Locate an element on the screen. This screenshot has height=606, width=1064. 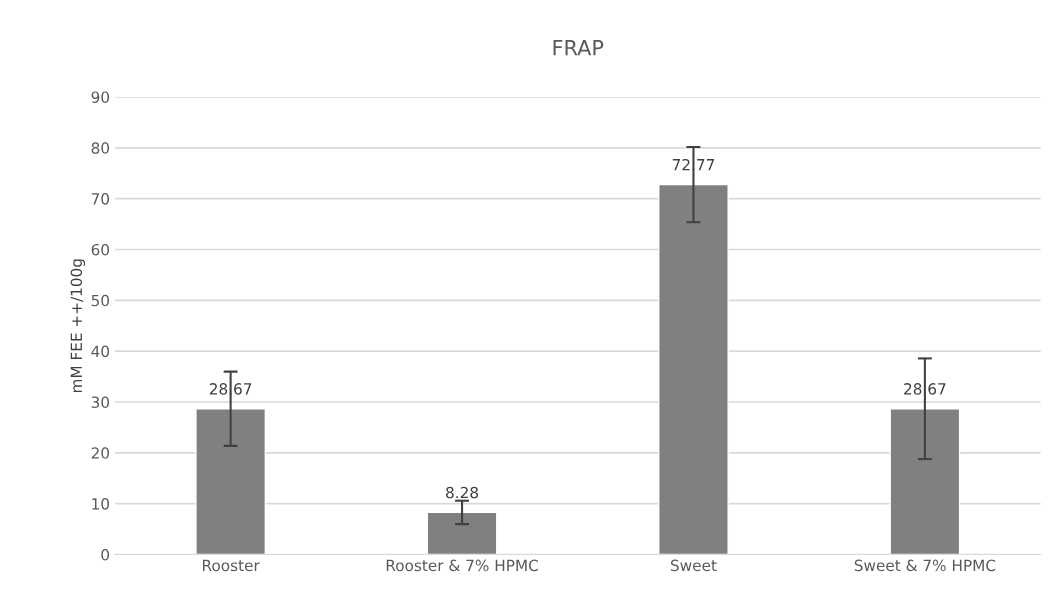
y-tick-label: 80 is located at coordinates (100, 148).